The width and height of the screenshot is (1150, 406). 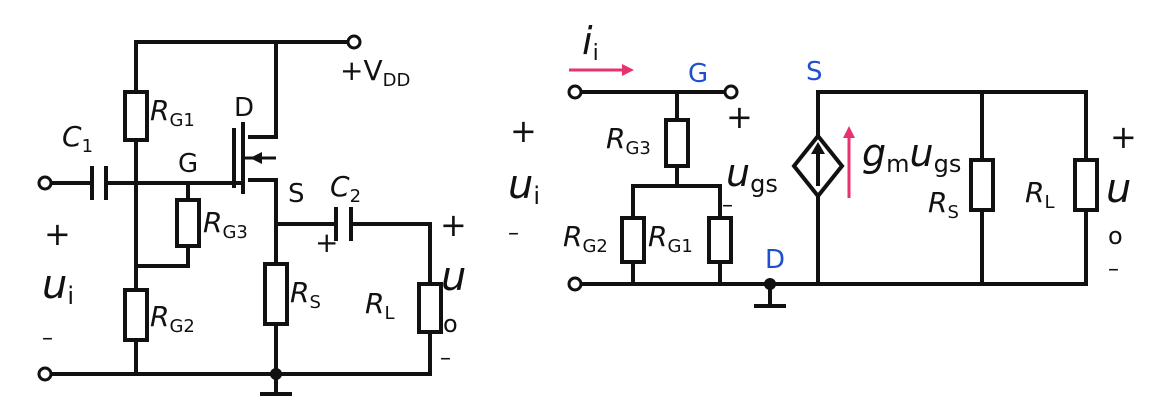 I want to click on junction-ground, so click(x=276, y=374).